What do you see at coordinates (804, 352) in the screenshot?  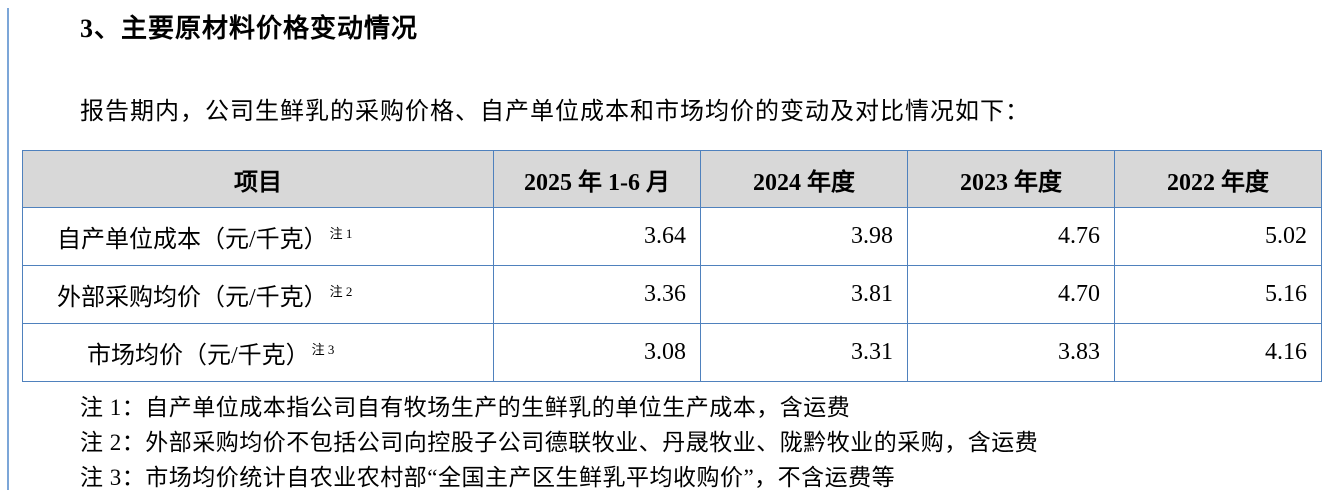 I see `cell-value: 3.31` at bounding box center [804, 352].